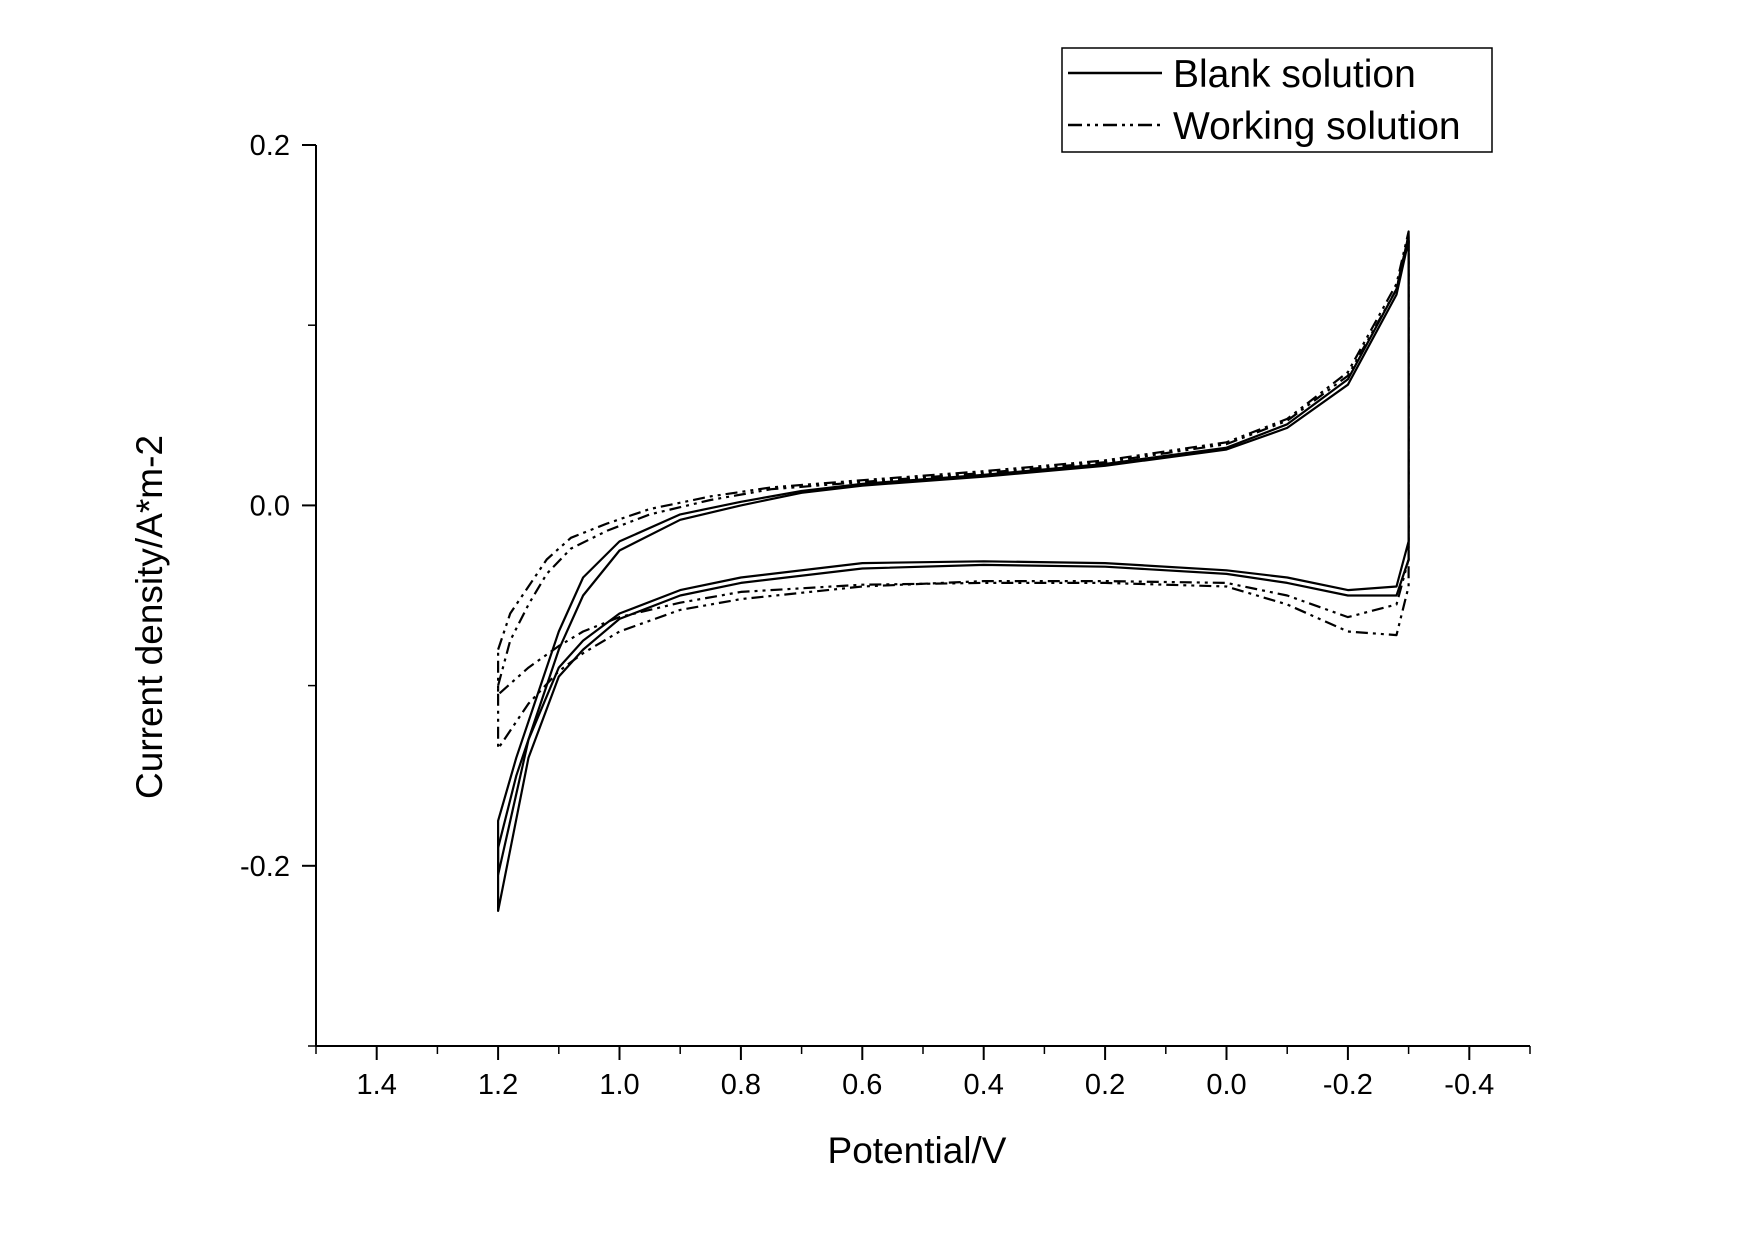 This screenshot has width=1755, height=1240. What do you see at coordinates (862, 1085) in the screenshot?
I see `x-tick-label: 0.6` at bounding box center [862, 1085].